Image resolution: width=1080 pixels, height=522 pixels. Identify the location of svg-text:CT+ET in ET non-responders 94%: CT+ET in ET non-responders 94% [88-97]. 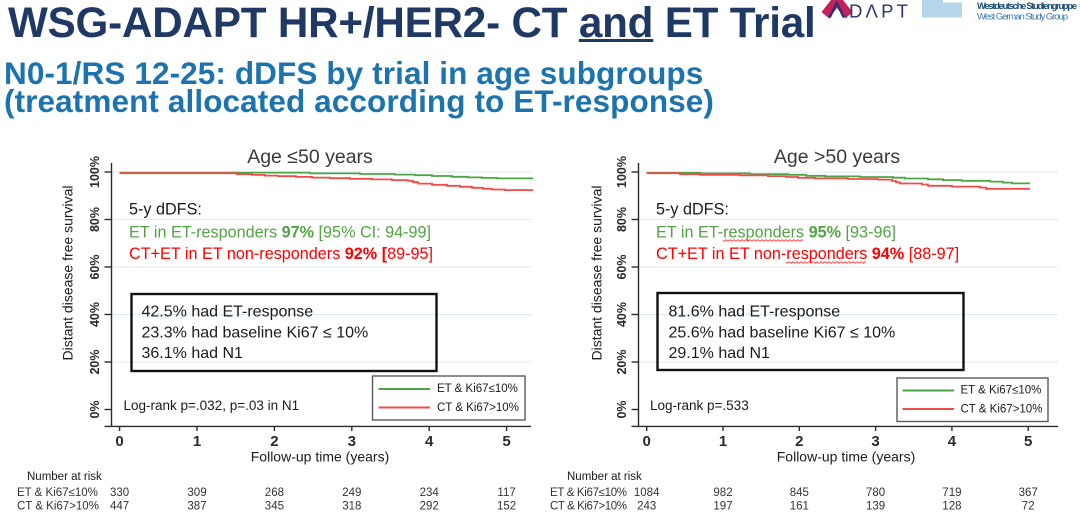
(807, 254).